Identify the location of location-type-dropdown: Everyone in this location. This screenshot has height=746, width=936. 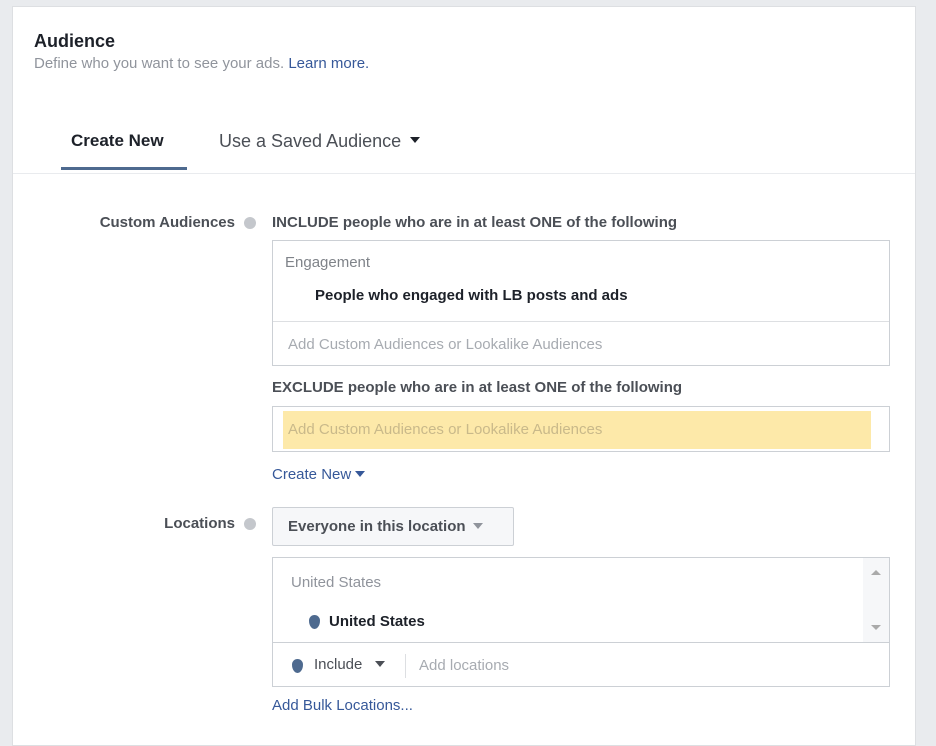
(393, 526).